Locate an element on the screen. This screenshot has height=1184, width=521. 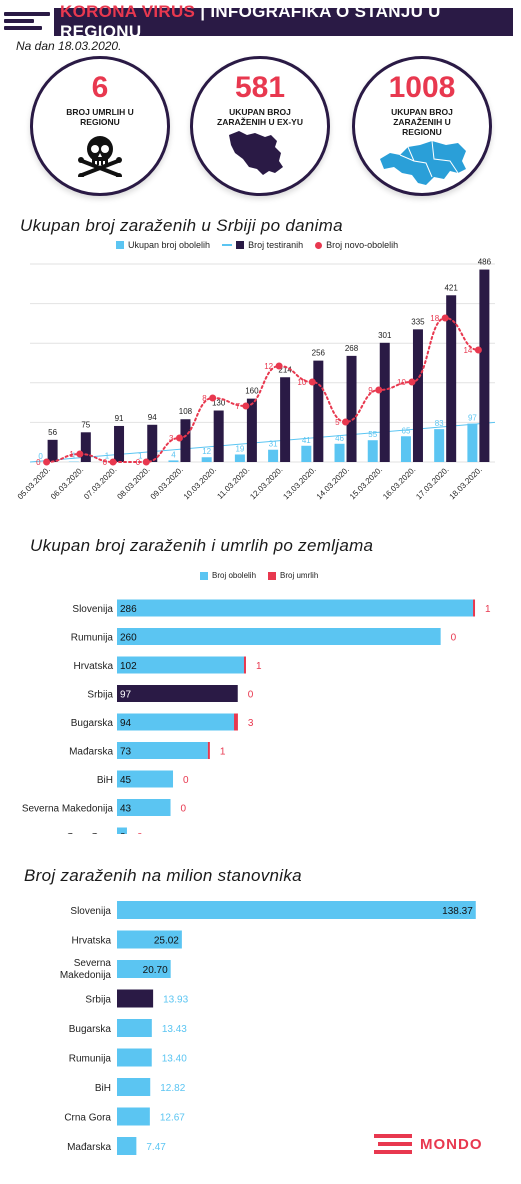
data-label-obolelih: 19 is located at coordinates (239, 448).